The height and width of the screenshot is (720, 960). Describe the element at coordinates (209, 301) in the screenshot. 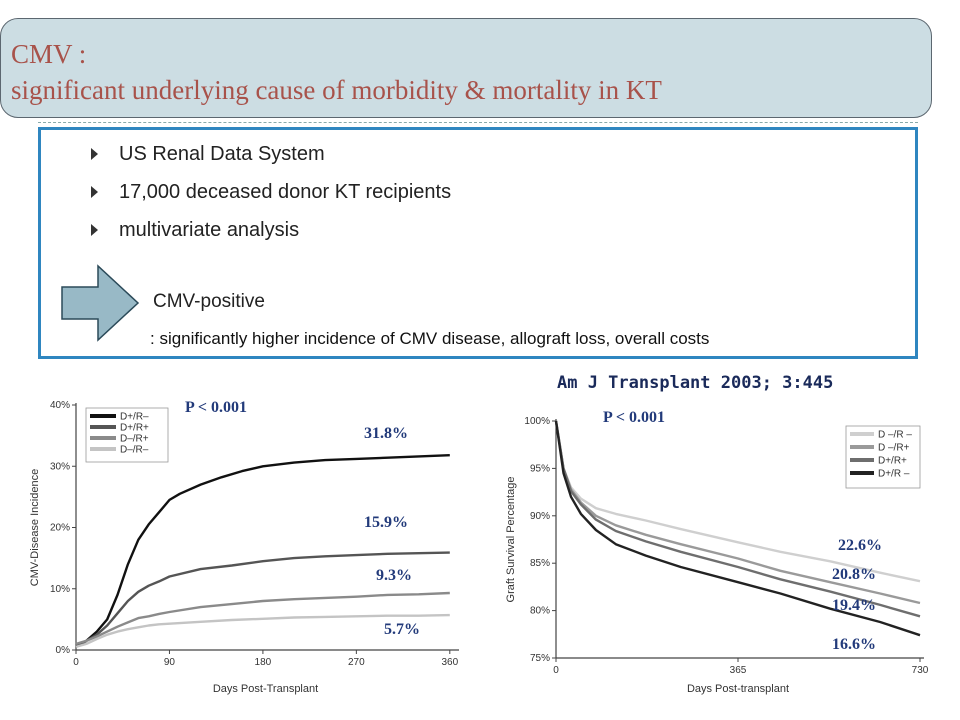

I see `cmv-positive-label: CMV-positive` at that location.